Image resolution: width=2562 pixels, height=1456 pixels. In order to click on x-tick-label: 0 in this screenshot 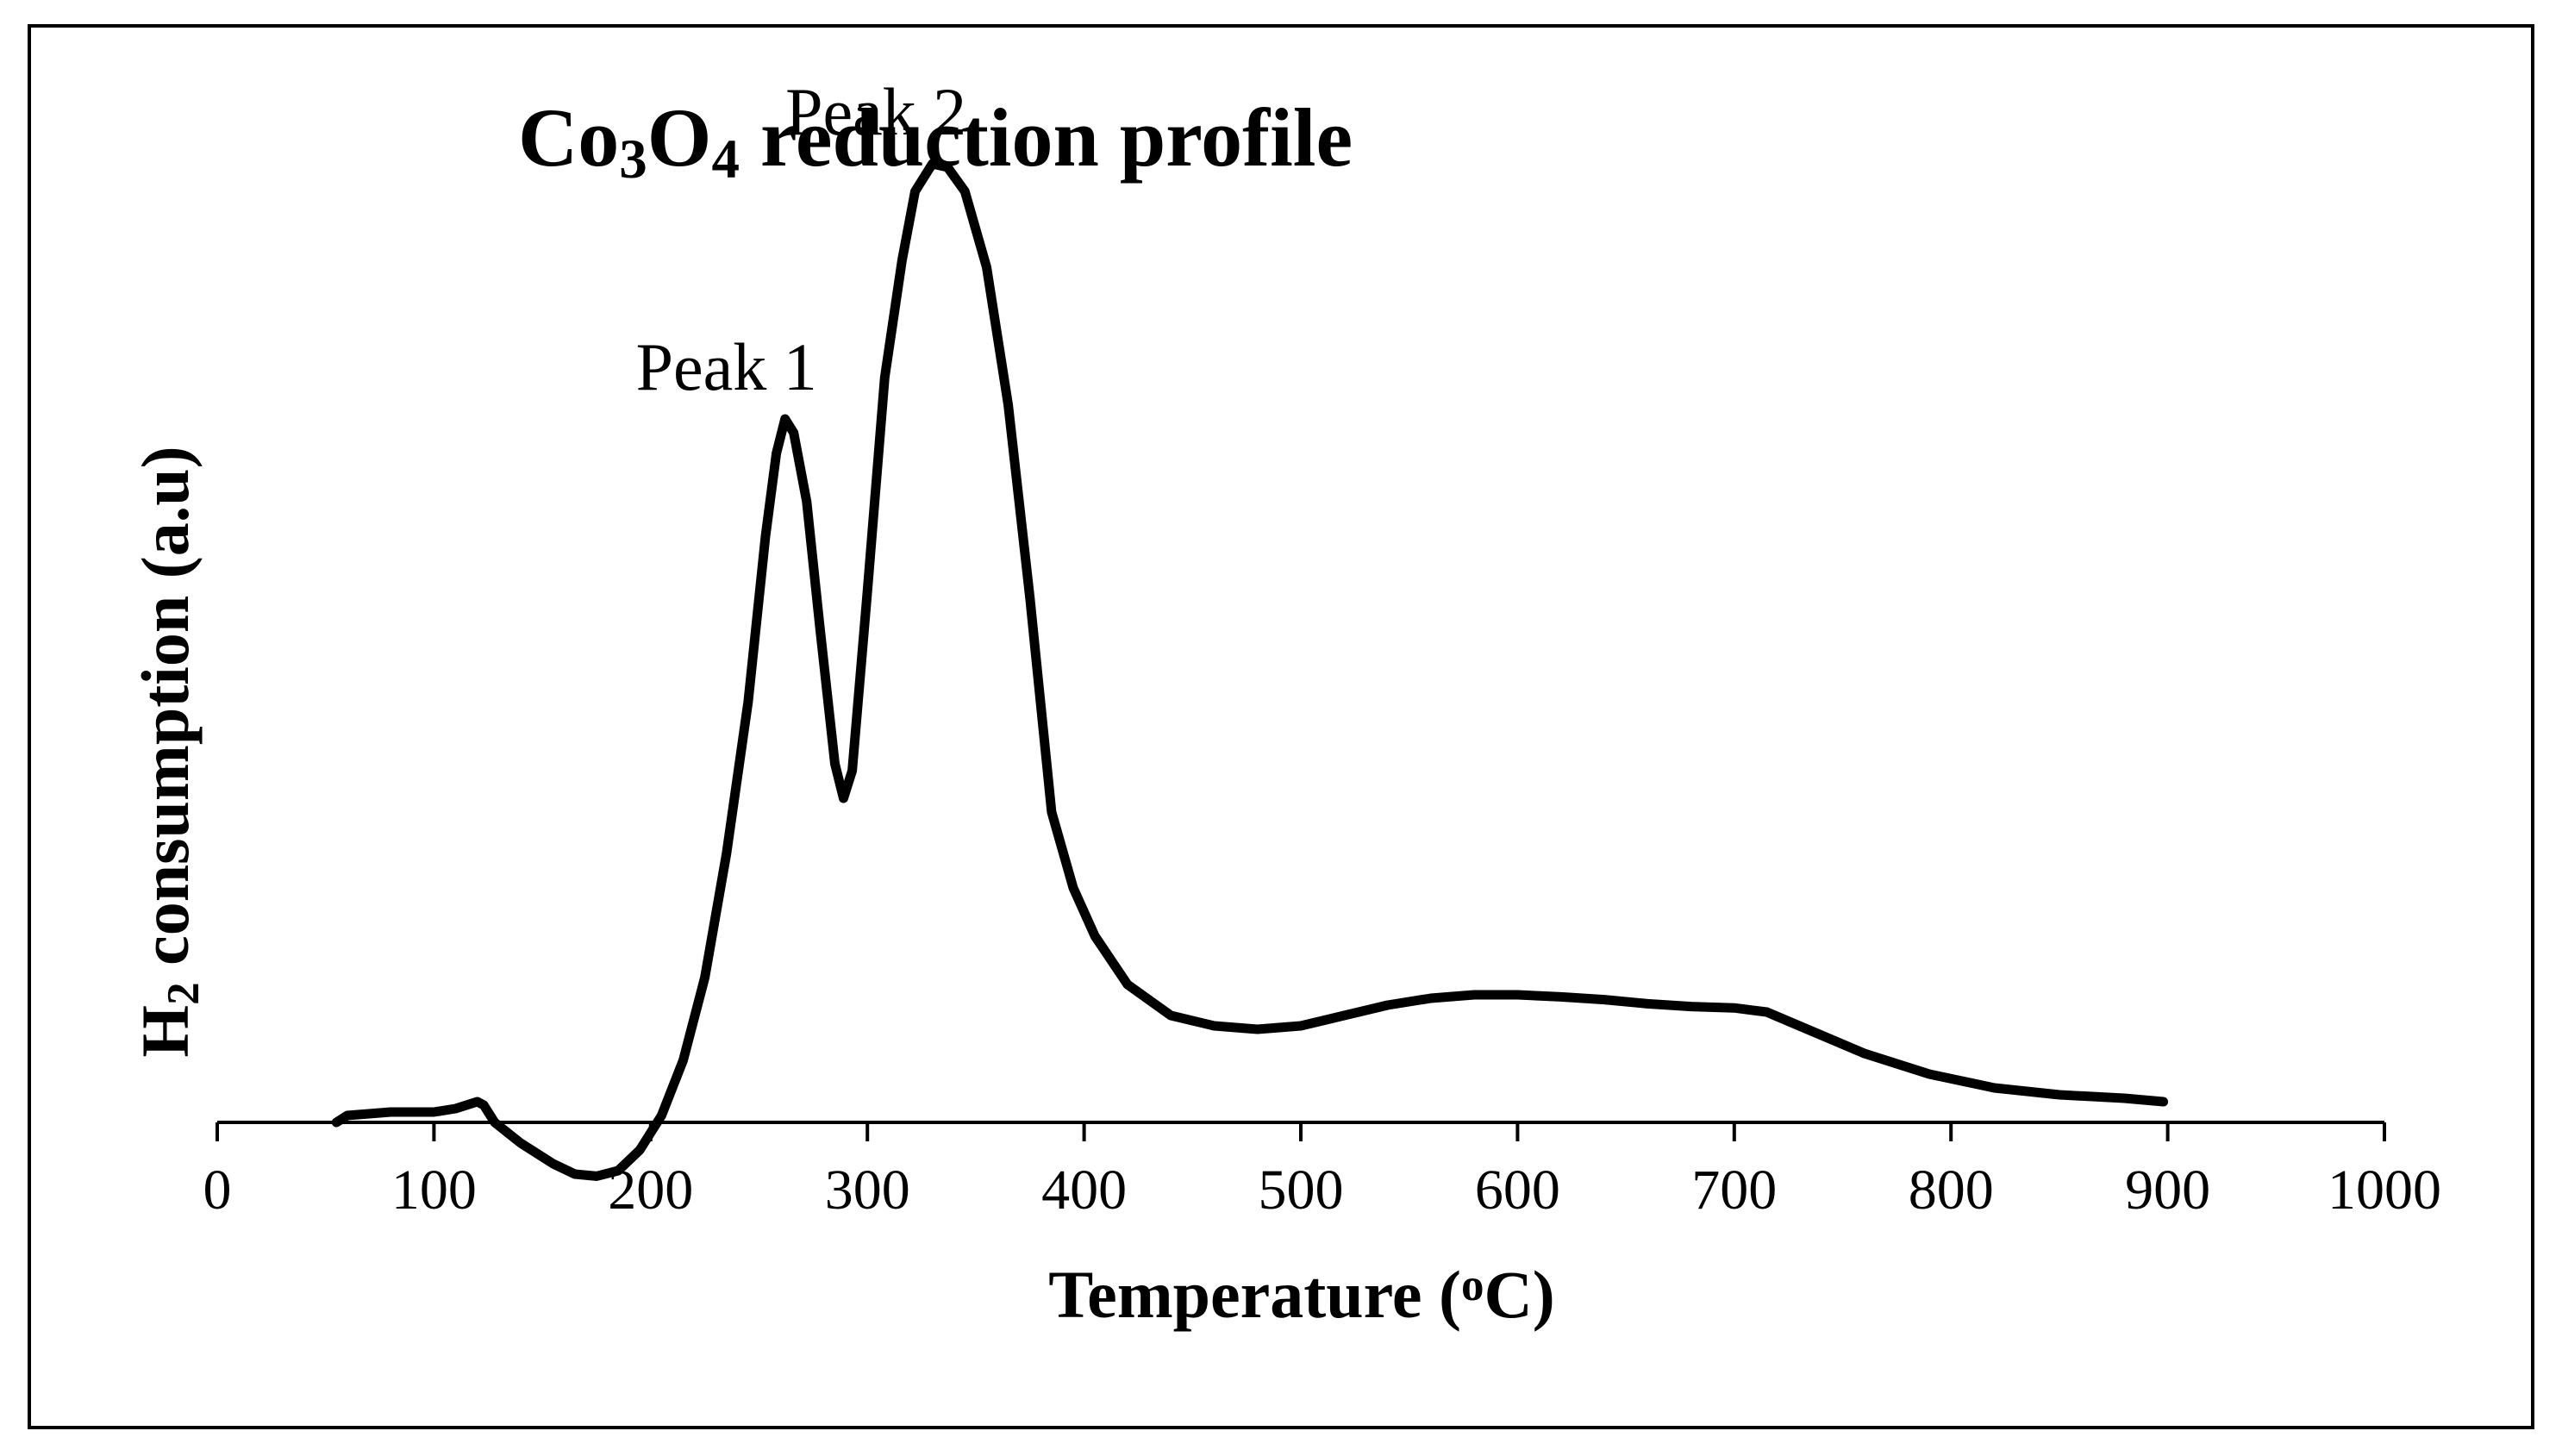, I will do `click(217, 1190)`.